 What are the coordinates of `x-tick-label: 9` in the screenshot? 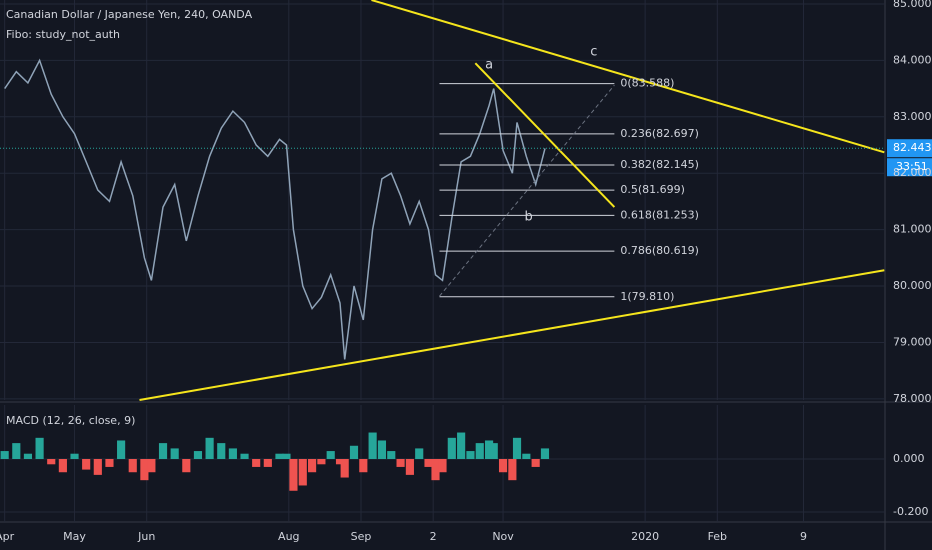 It's located at (803, 536).